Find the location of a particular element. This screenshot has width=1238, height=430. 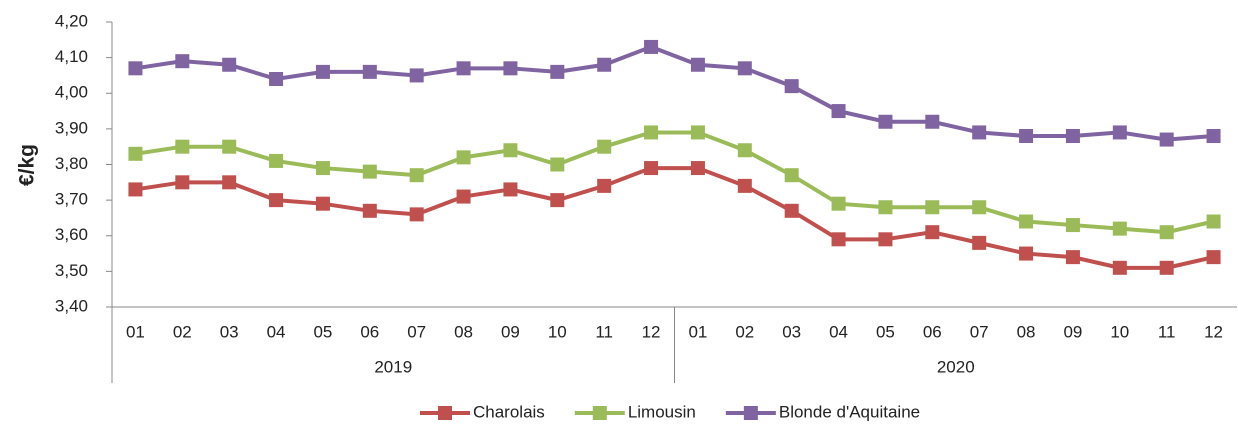

y-axis-title: €/kg is located at coordinates (27, 165).